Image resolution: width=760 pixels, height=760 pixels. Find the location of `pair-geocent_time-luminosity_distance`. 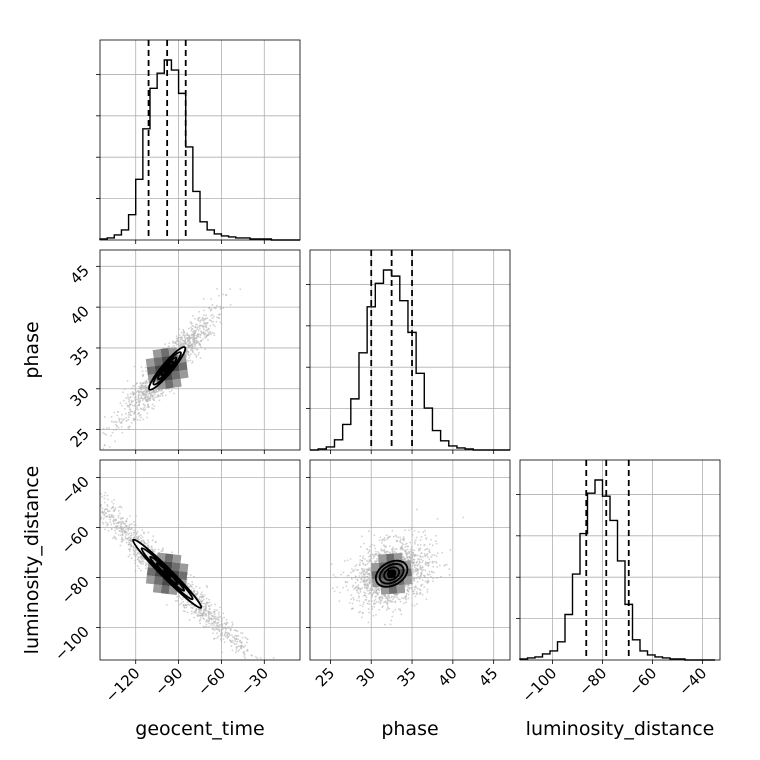

pair-geocent_time-luminosity_distance is located at coordinates (194, 570).